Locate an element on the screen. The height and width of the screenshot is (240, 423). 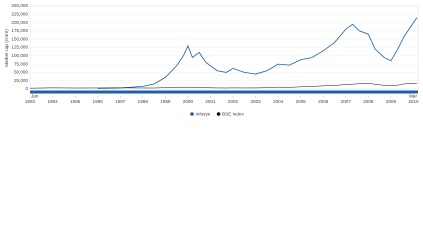
x-tick-label: 2000 is located at coordinates (188, 101).